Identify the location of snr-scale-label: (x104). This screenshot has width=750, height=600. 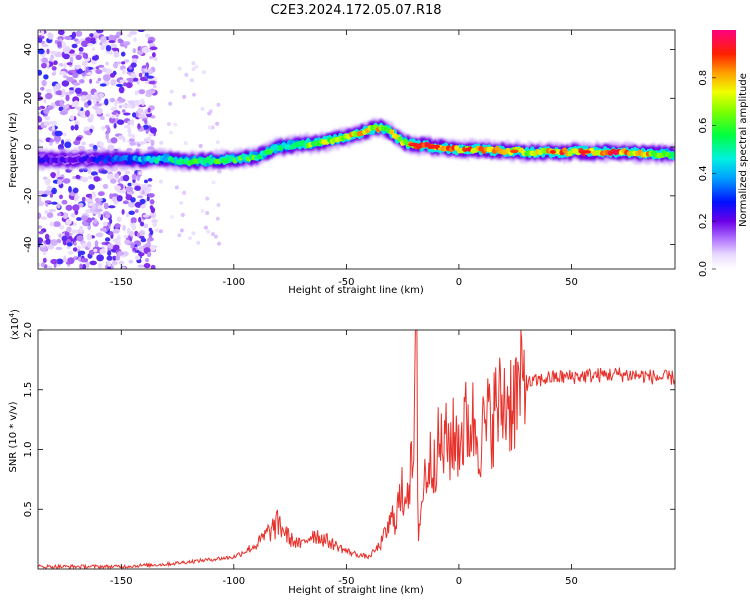
(14, 324).